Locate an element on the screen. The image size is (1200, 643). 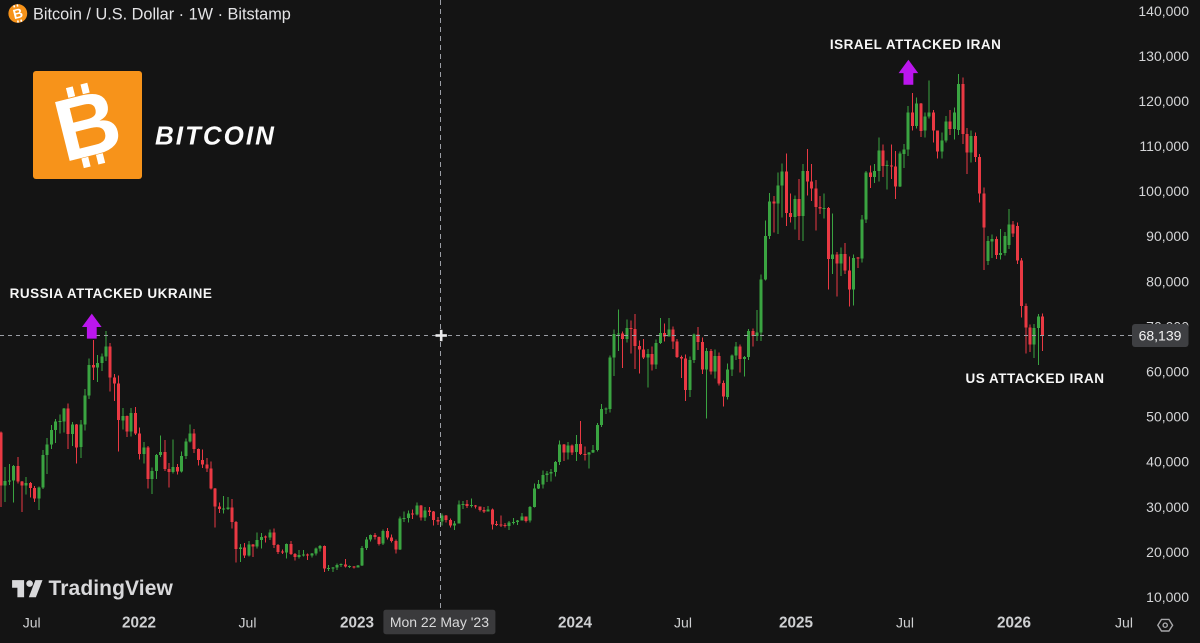
svg-text: 140,000 is located at coordinates (1163, 11).